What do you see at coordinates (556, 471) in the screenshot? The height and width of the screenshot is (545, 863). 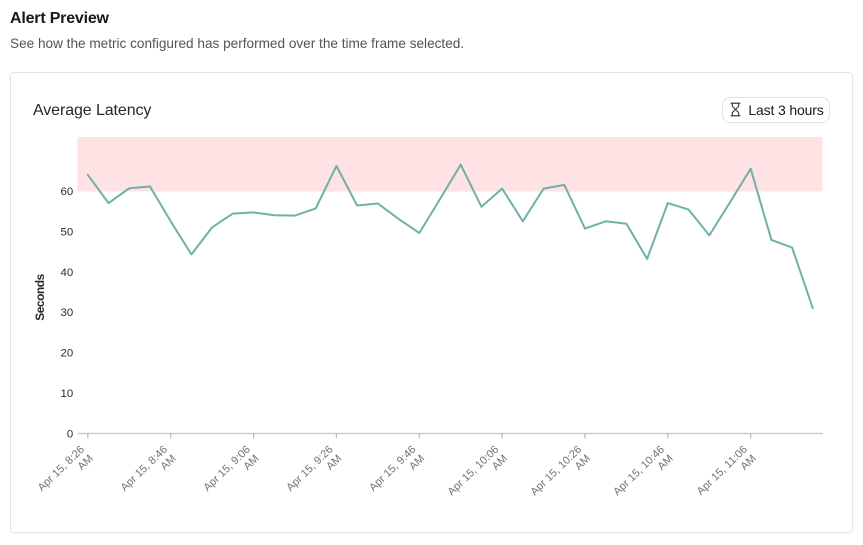 I see `svg-text: Apr 15, 10:26` at bounding box center [556, 471].